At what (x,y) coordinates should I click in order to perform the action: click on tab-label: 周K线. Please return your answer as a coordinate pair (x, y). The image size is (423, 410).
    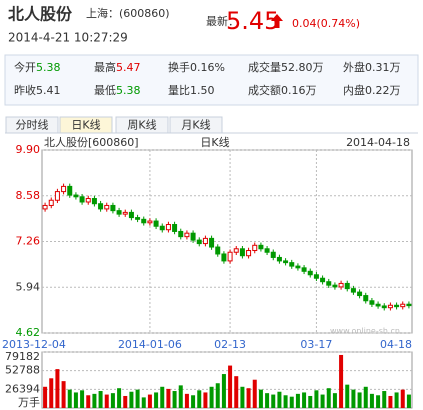
    Looking at the image, I should click on (141, 125).